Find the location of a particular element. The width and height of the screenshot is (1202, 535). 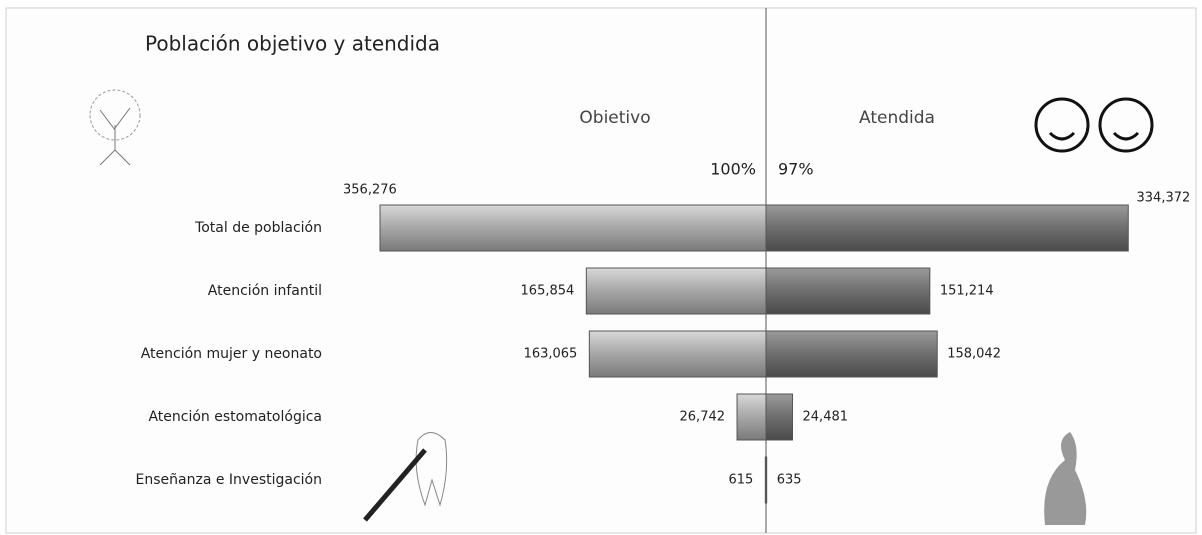

value-label: 26,742 is located at coordinates (703, 417).